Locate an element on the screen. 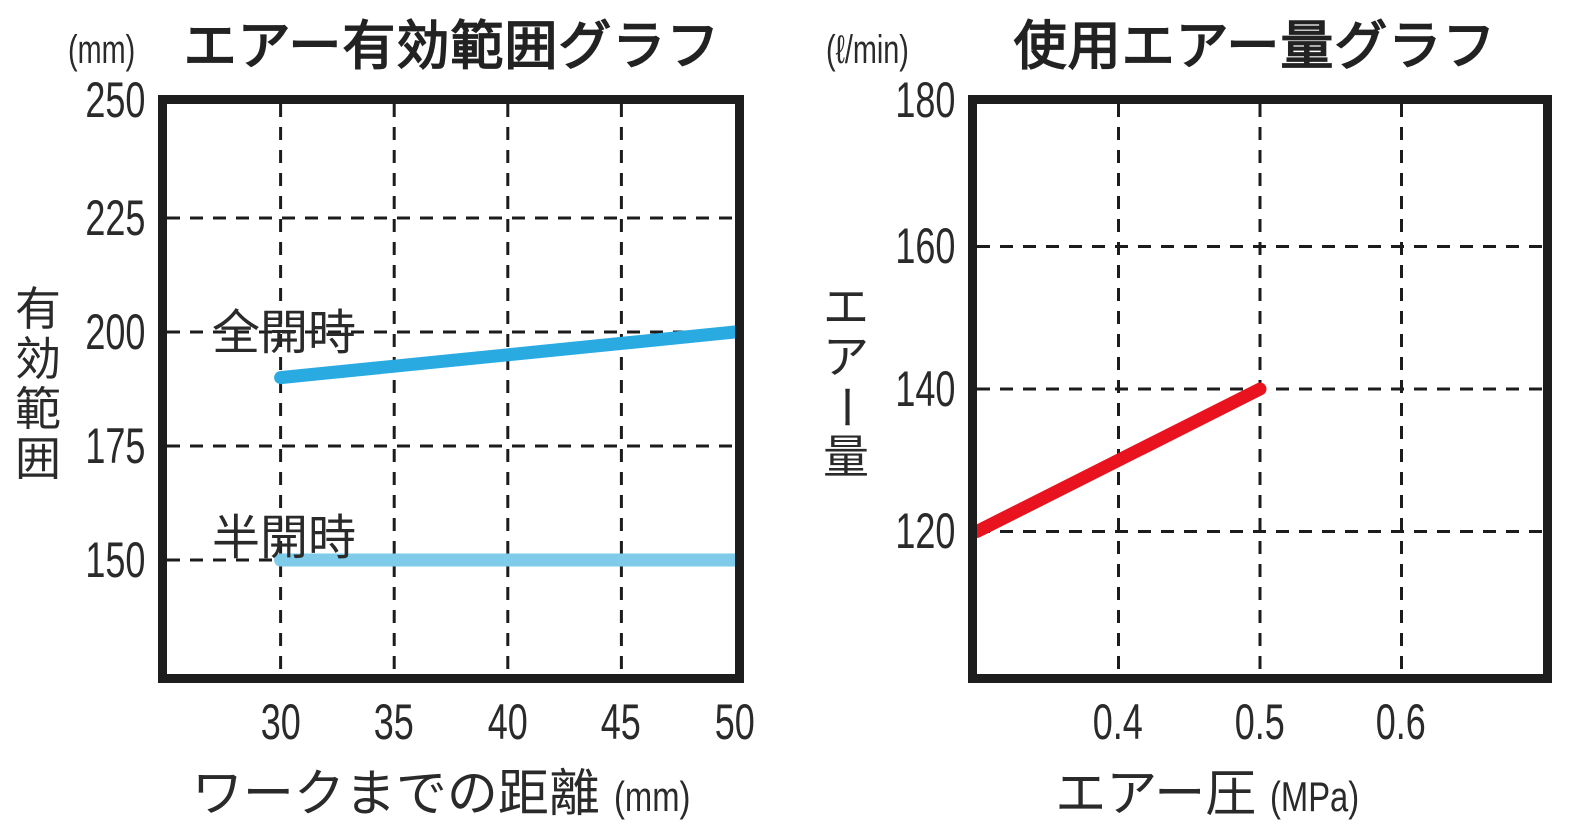 This screenshot has width=1584, height=840. left-x-tick-30: 30 is located at coordinates (281, 722).